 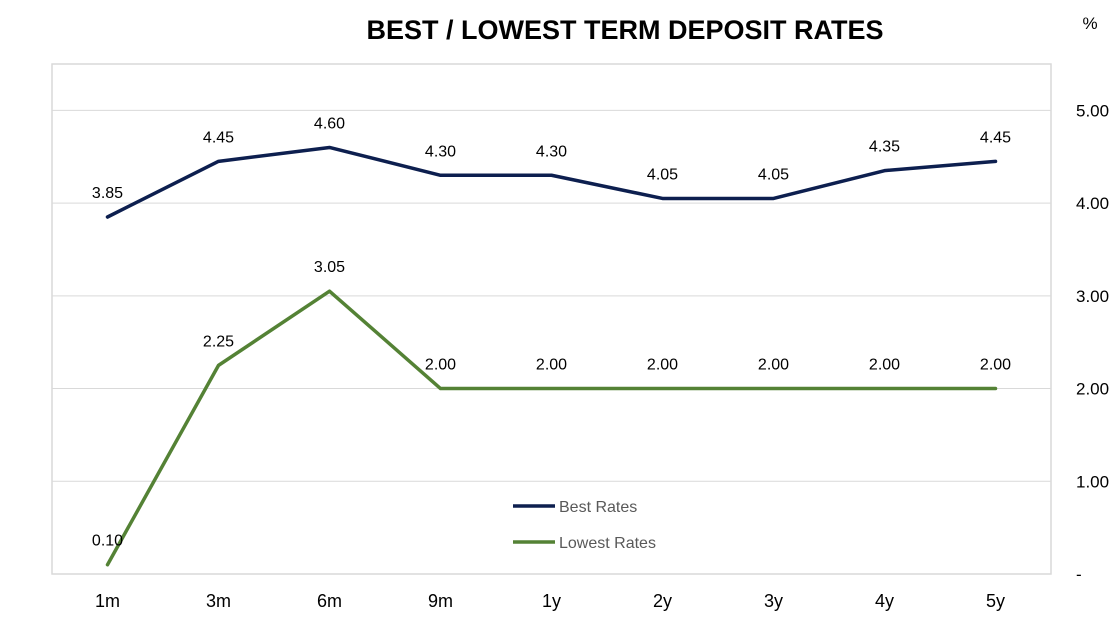 What do you see at coordinates (329, 123) in the screenshot?
I see `data-label: 4.60` at bounding box center [329, 123].